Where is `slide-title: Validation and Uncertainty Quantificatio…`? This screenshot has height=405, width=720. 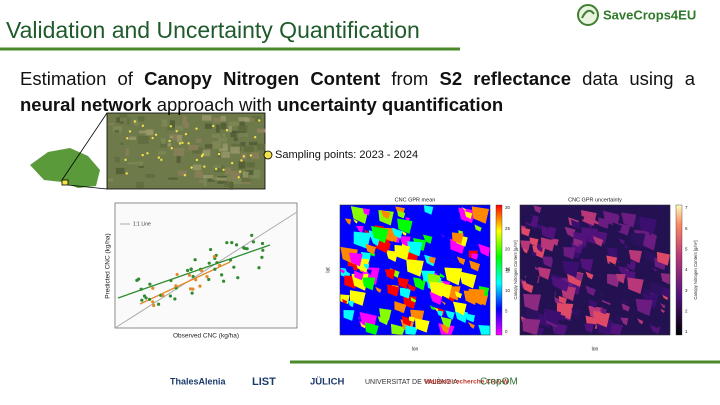
slide-title: Validation and Uncertainty Quantificatio… is located at coordinates (213, 30).